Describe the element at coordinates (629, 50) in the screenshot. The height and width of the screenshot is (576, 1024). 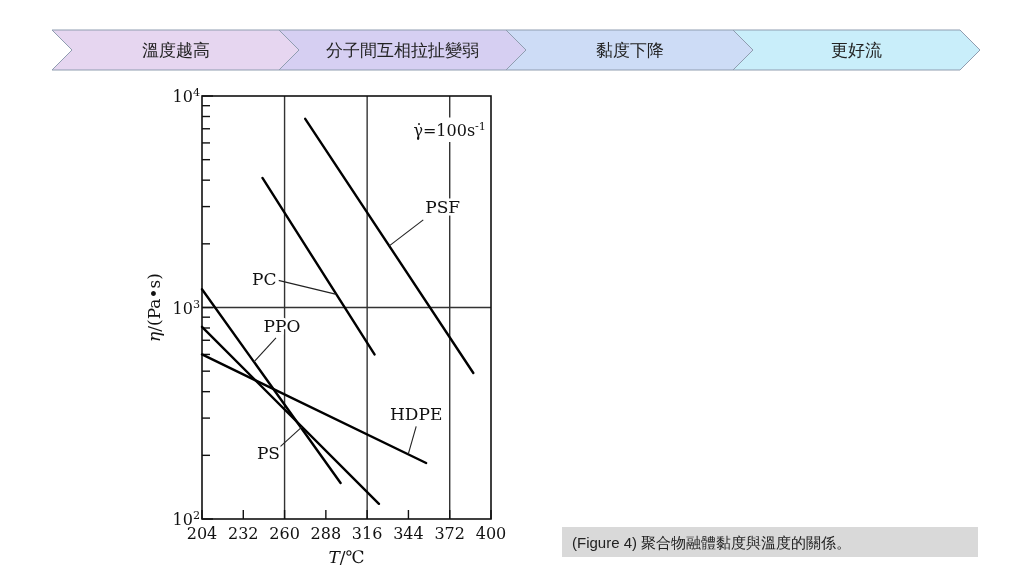
I see `text: 黏度下降` at that location.